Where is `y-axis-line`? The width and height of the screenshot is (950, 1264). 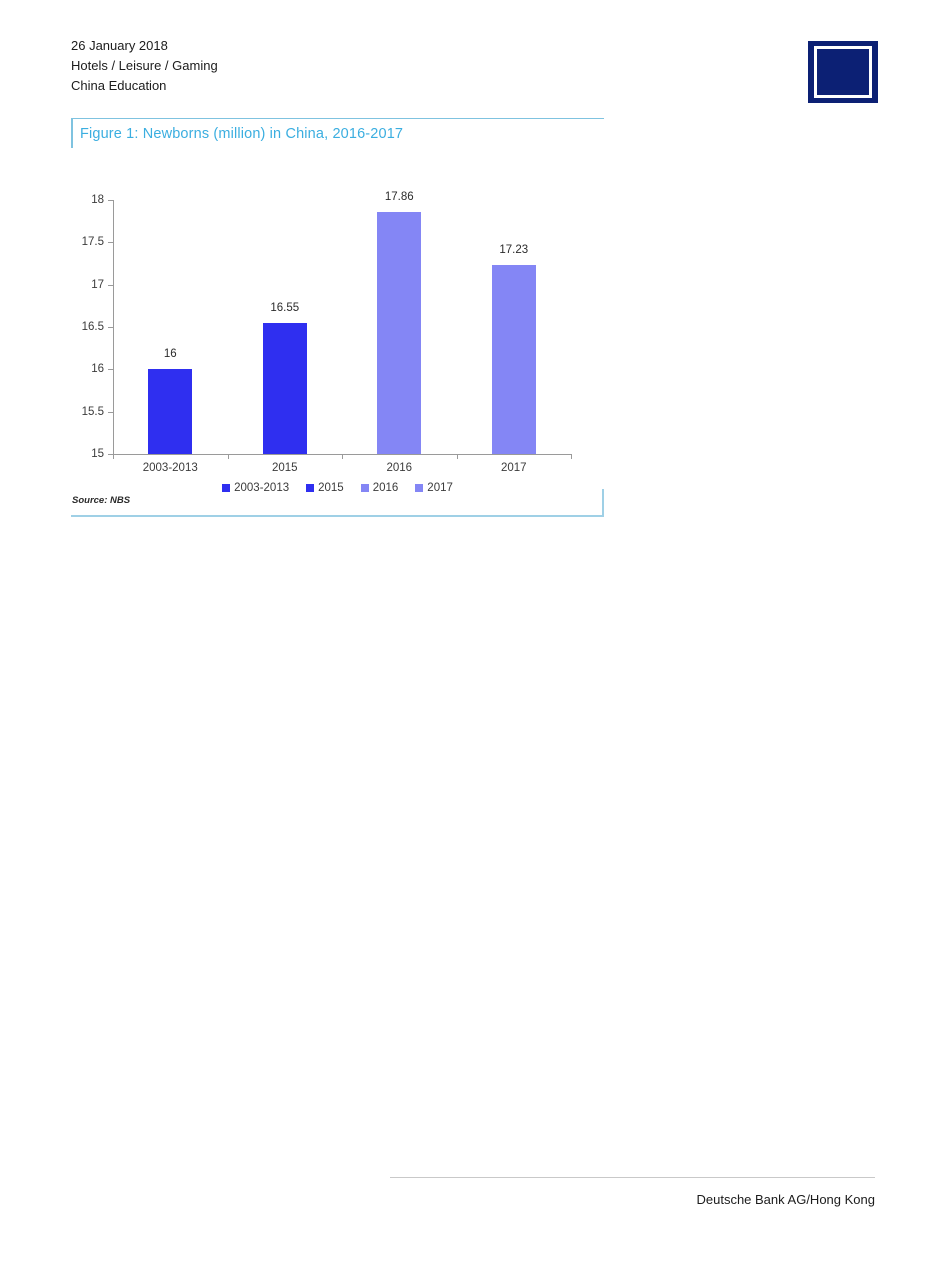
y-axis-line is located at coordinates (113, 327).